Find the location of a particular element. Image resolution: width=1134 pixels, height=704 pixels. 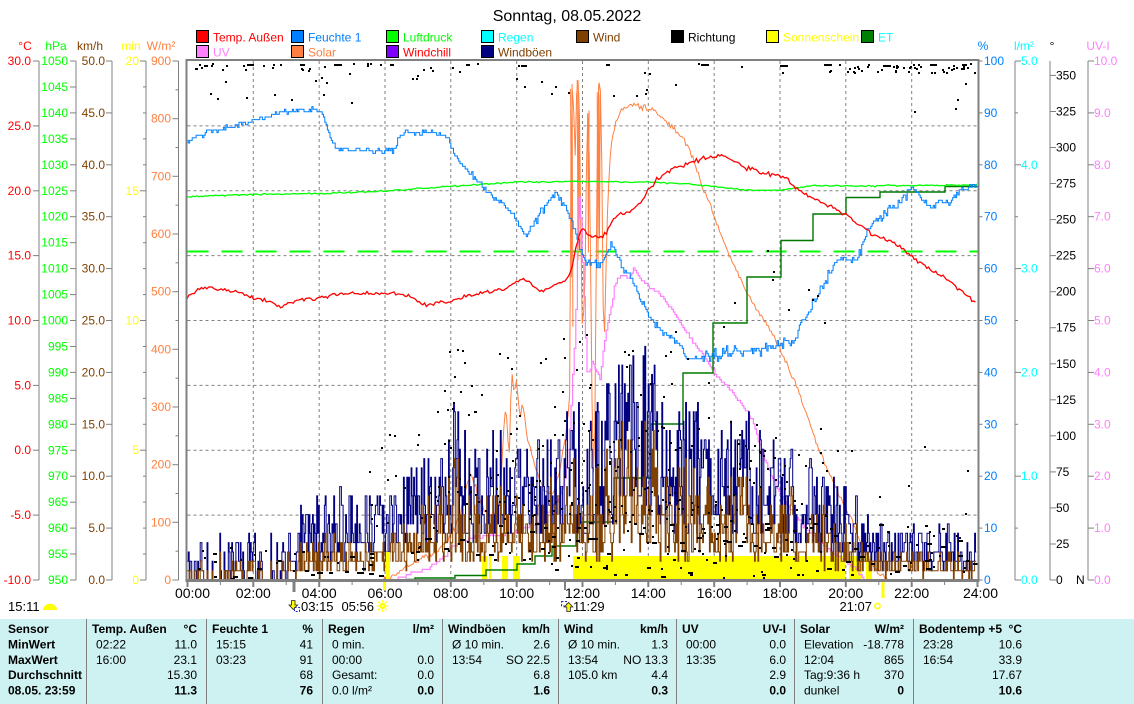

svg-text: 15.30 is located at coordinates (182, 675).